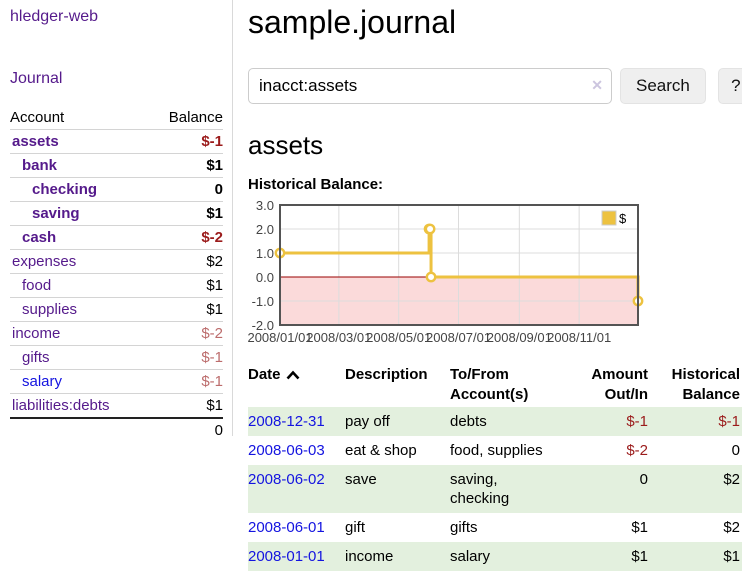 This screenshot has width=742, height=582. I want to click on account-link: income, so click(36, 333).